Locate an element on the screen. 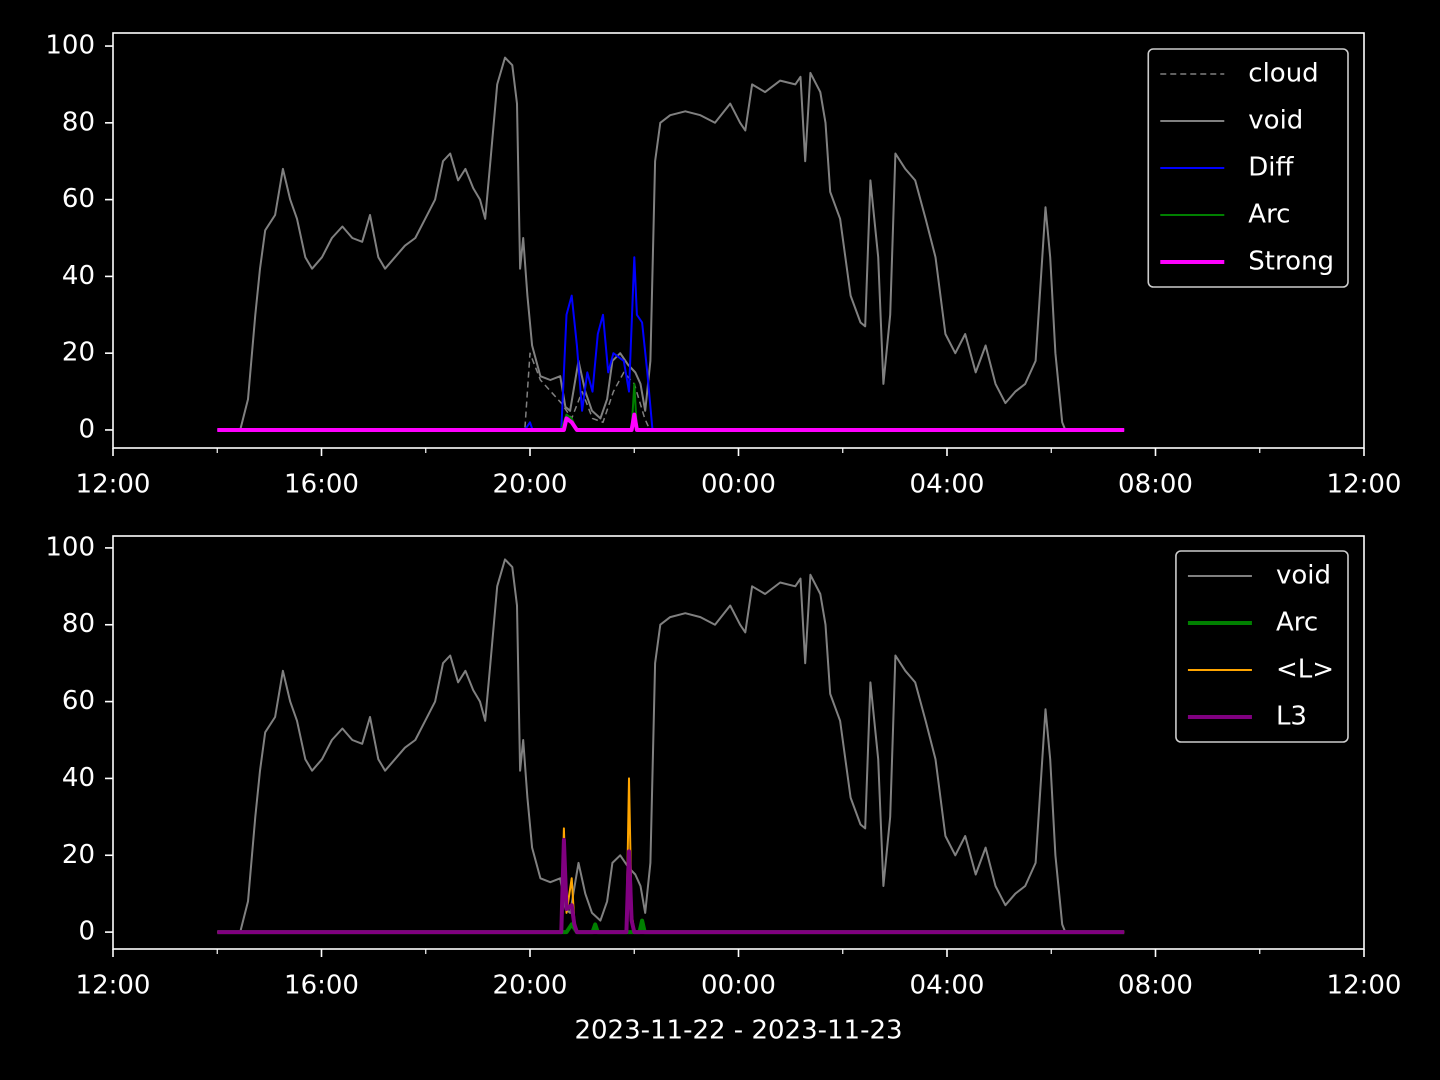 Image resolution: width=1440 pixels, height=1080 pixels. legend-label: Strong is located at coordinates (1291, 262).